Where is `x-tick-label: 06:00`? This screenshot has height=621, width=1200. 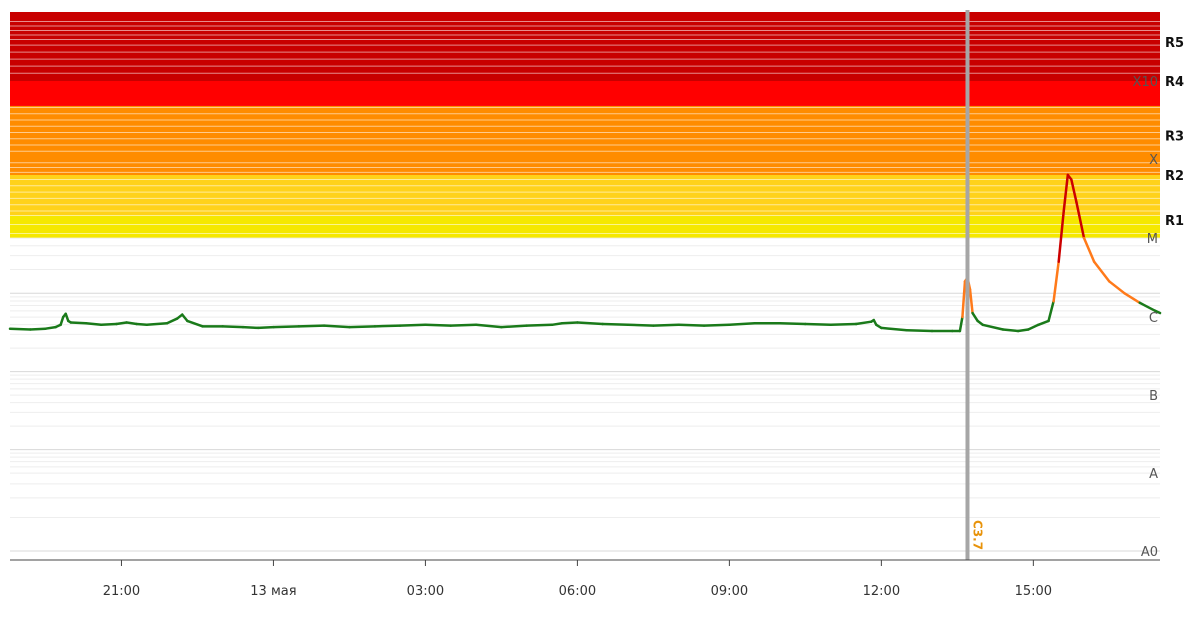
x-tick-label: 06:00 is located at coordinates (577, 591).